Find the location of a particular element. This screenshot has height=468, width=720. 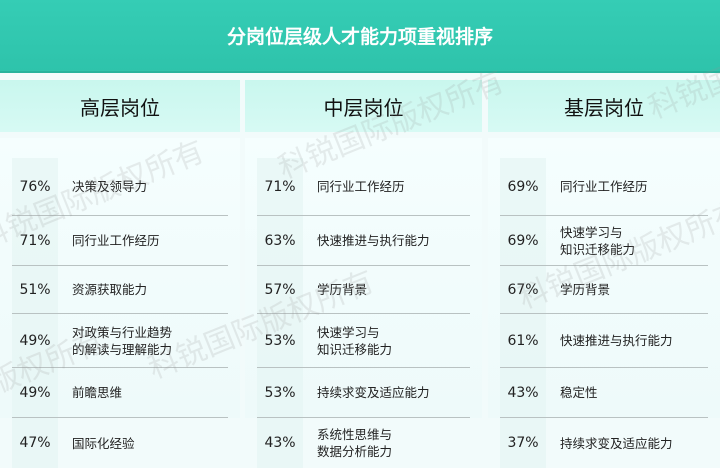

ability-label: 系统性思维与 数据分析能力 is located at coordinates (355, 443).